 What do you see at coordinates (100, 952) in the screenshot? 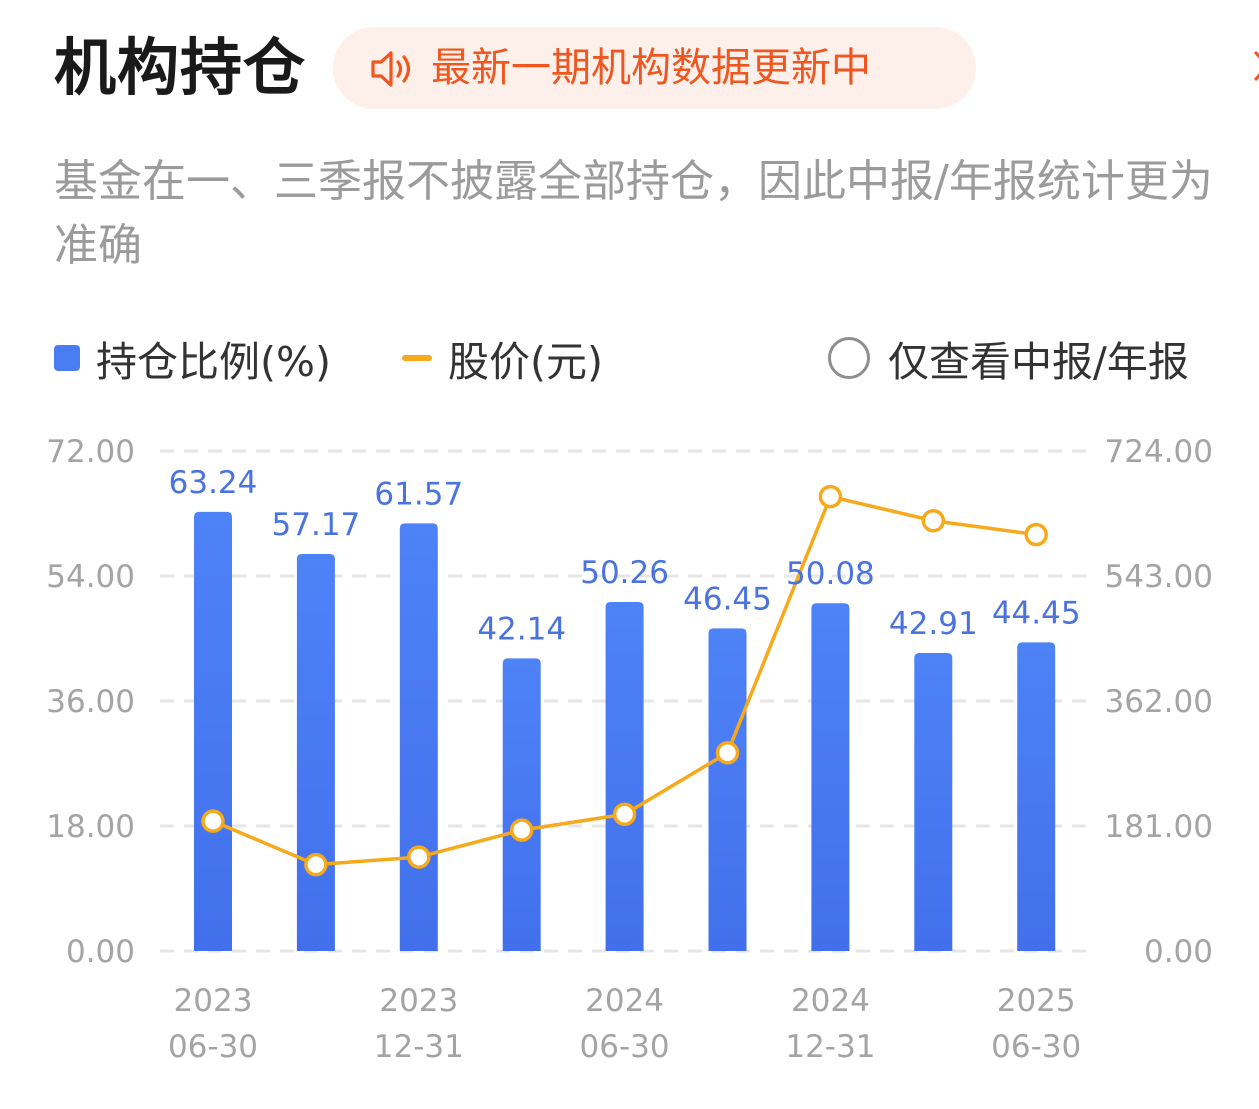
I see `y-left-tick-label: 0.00` at bounding box center [100, 952].